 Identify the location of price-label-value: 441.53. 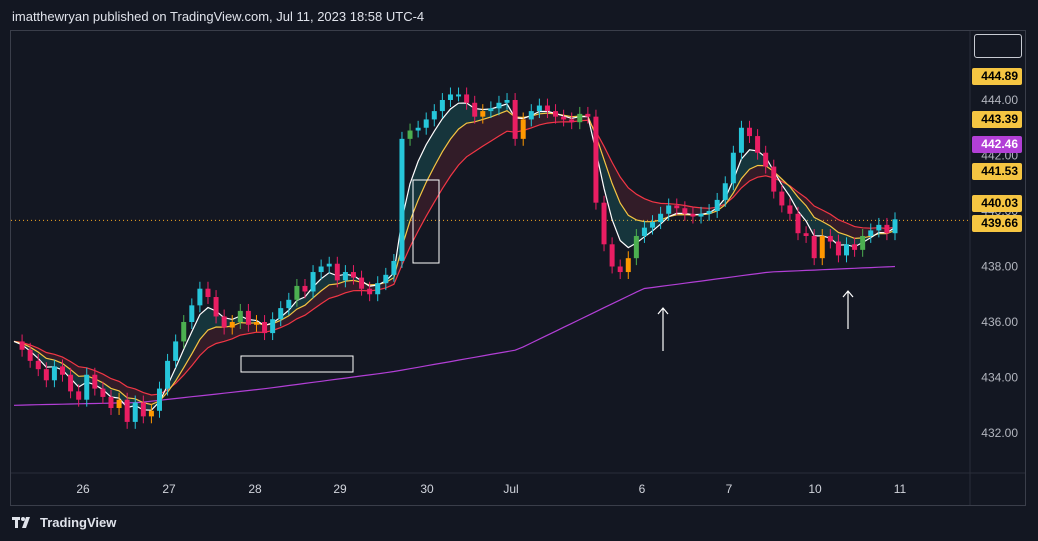
(999, 171).